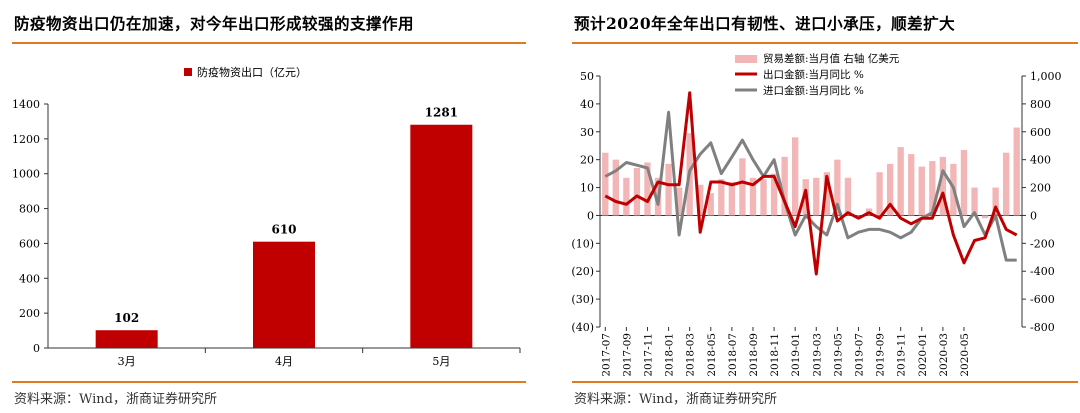 This screenshot has height=413, width=1080. I want to click on right-right-y-tick-label: 600, so click(1040, 132).